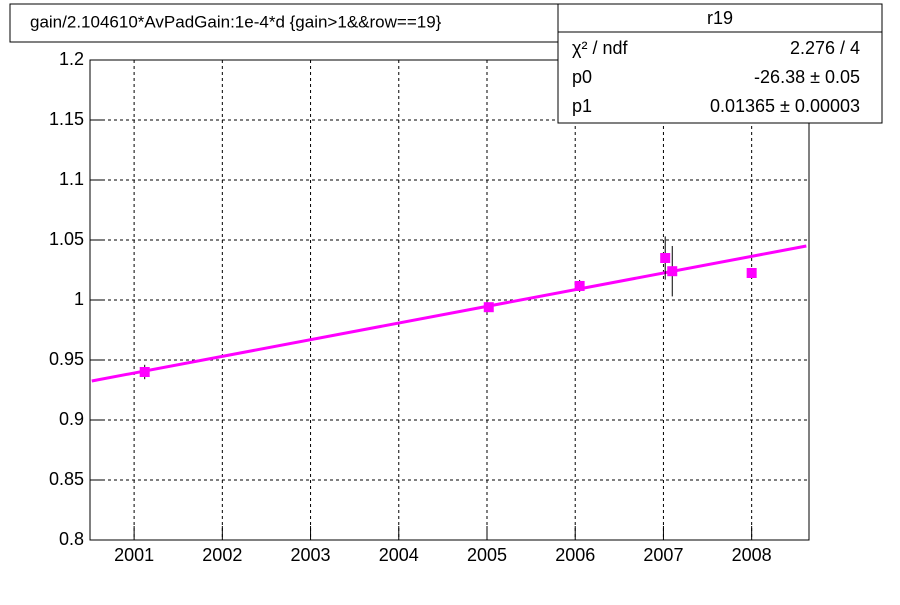  I want to click on title-box, so click(324, 23).